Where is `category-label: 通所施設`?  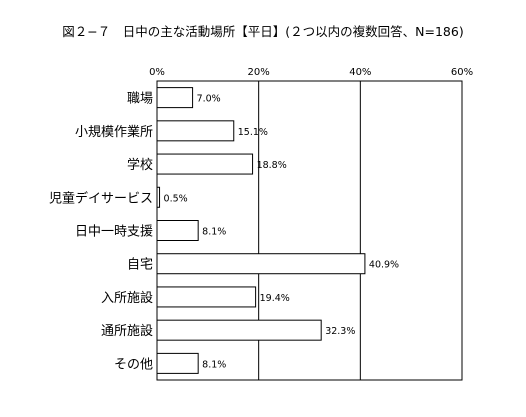 category-label: 通所施設 is located at coordinates (127, 331).